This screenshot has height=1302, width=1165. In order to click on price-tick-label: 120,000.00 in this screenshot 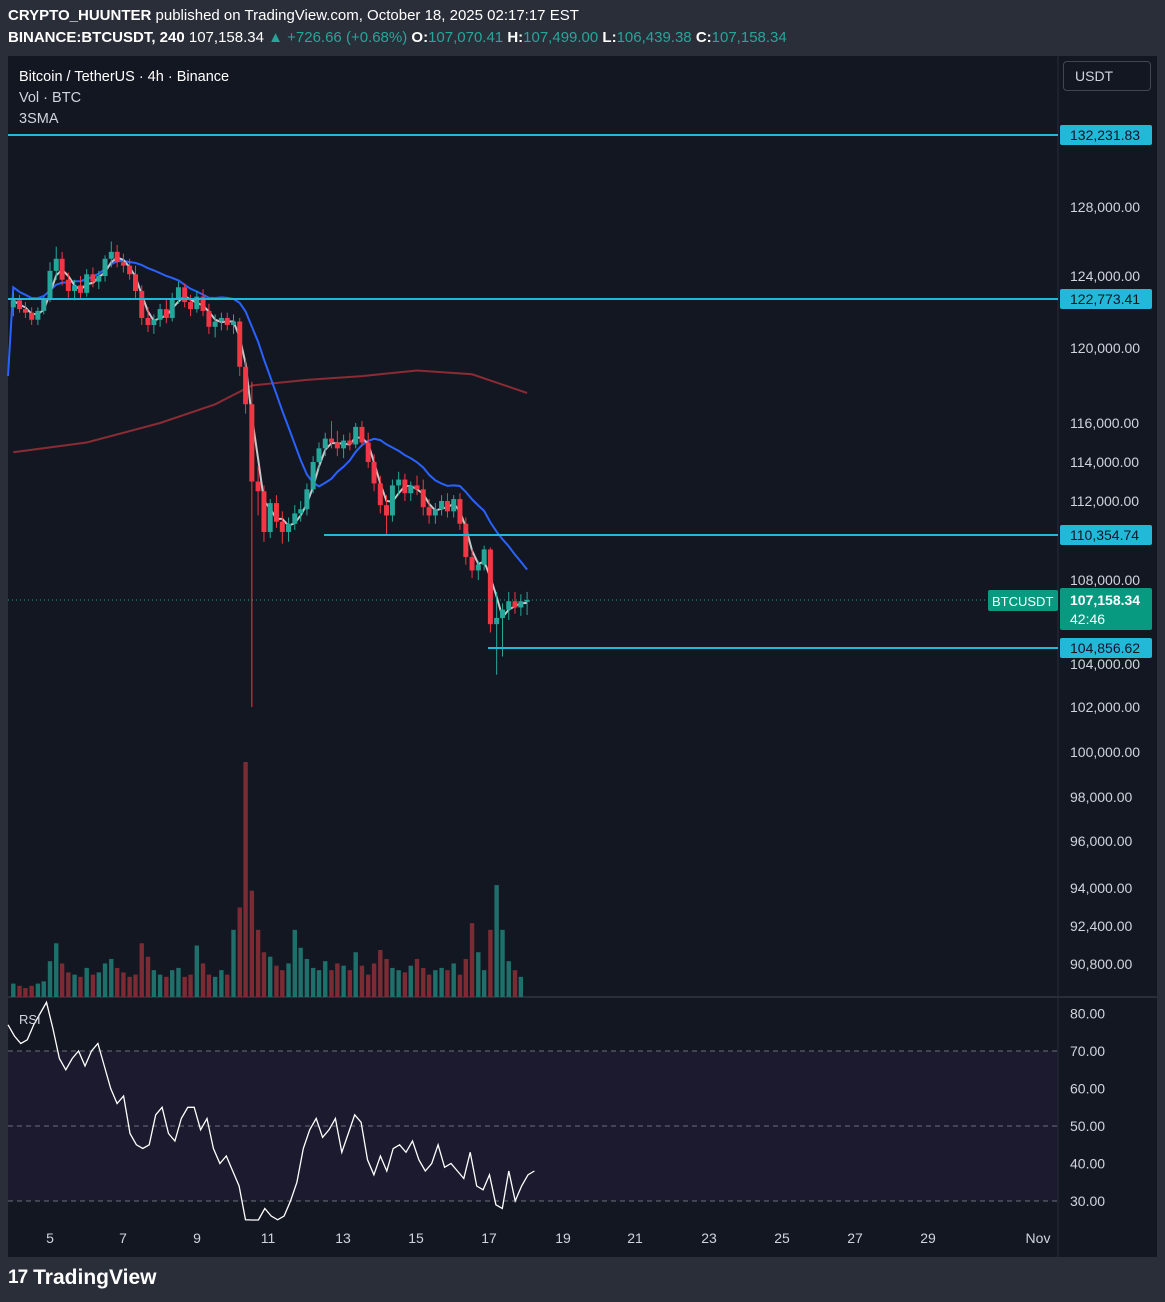, I will do `click(1105, 348)`.